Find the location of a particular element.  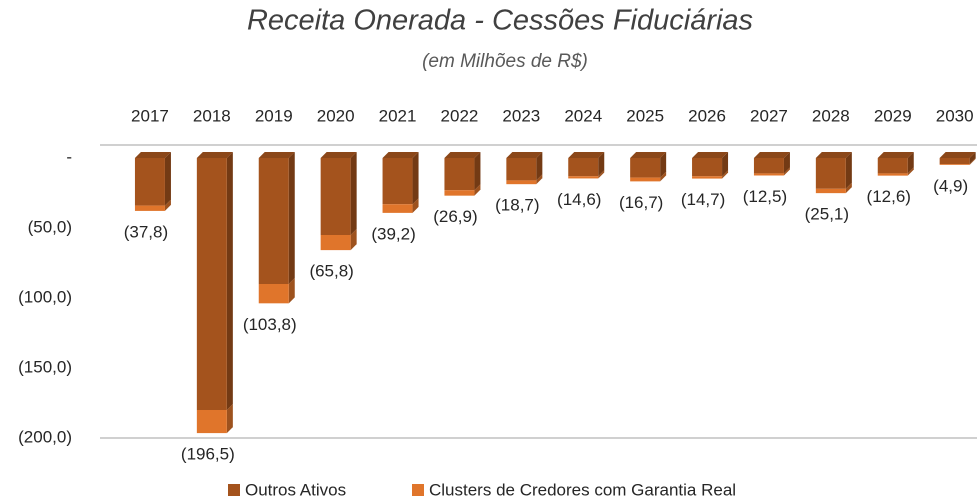

data-label: (103,8) is located at coordinates (270, 324).